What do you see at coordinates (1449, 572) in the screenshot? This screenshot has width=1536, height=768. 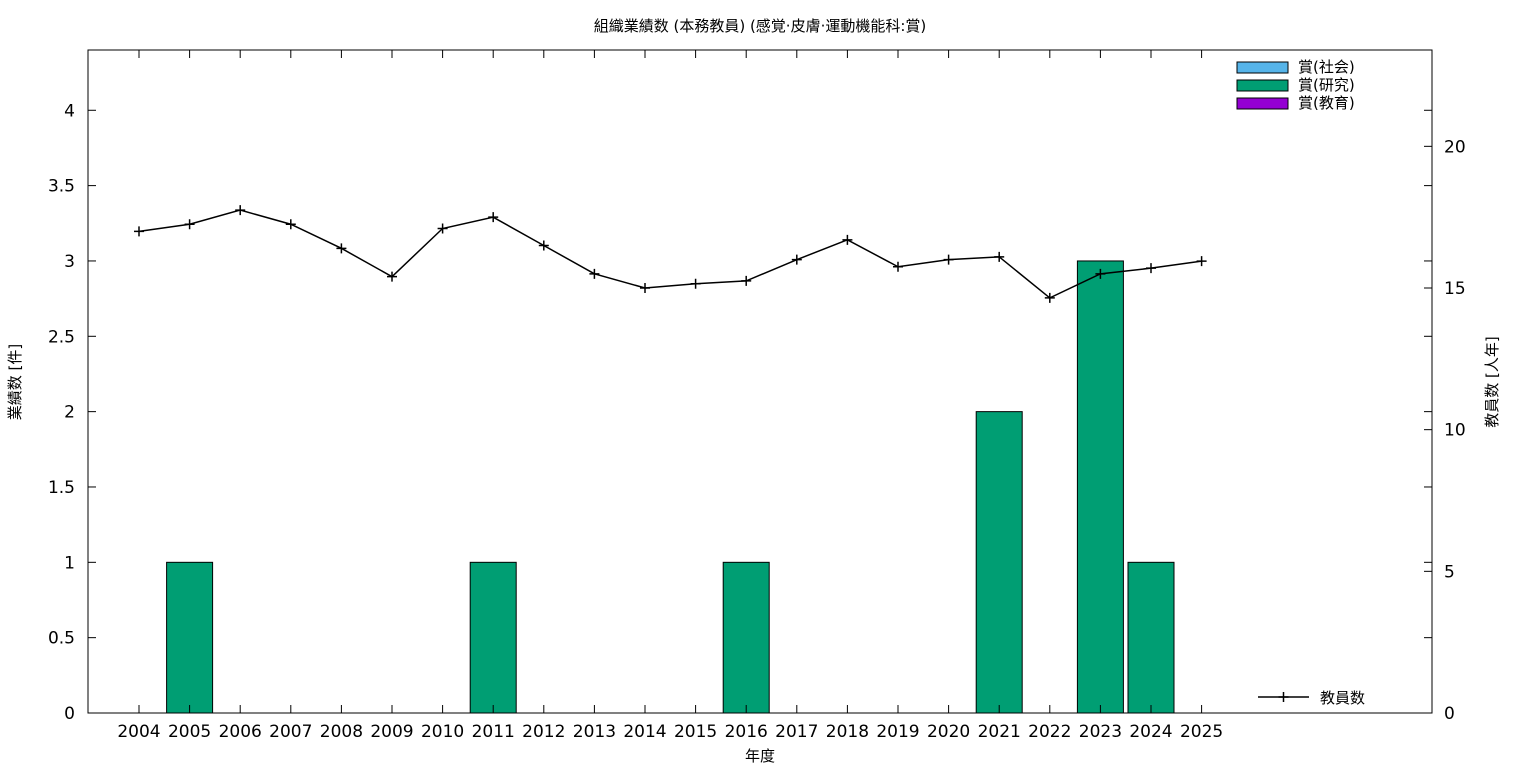 I see `y2-tick-label: 5` at bounding box center [1449, 572].